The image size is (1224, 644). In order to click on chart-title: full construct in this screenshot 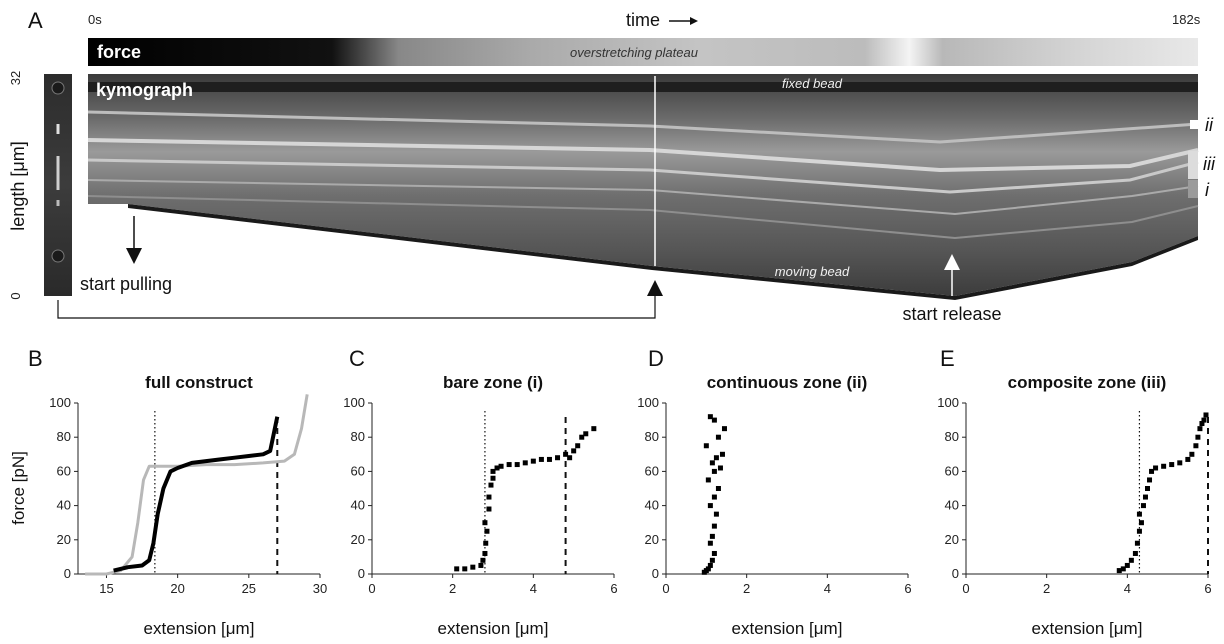, I will do `click(199, 382)`.